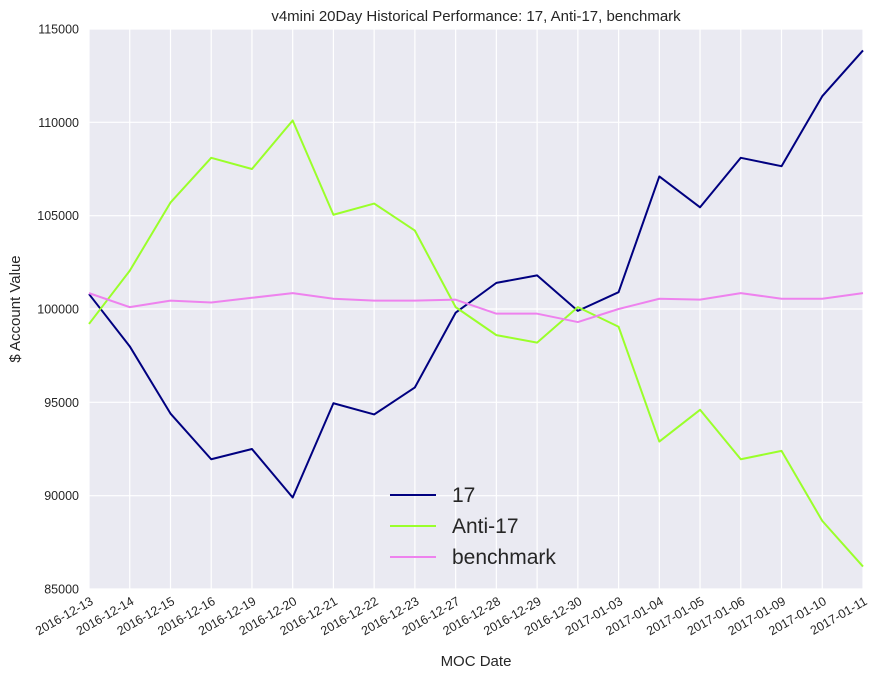  I want to click on legend-label: benchmark, so click(504, 557).